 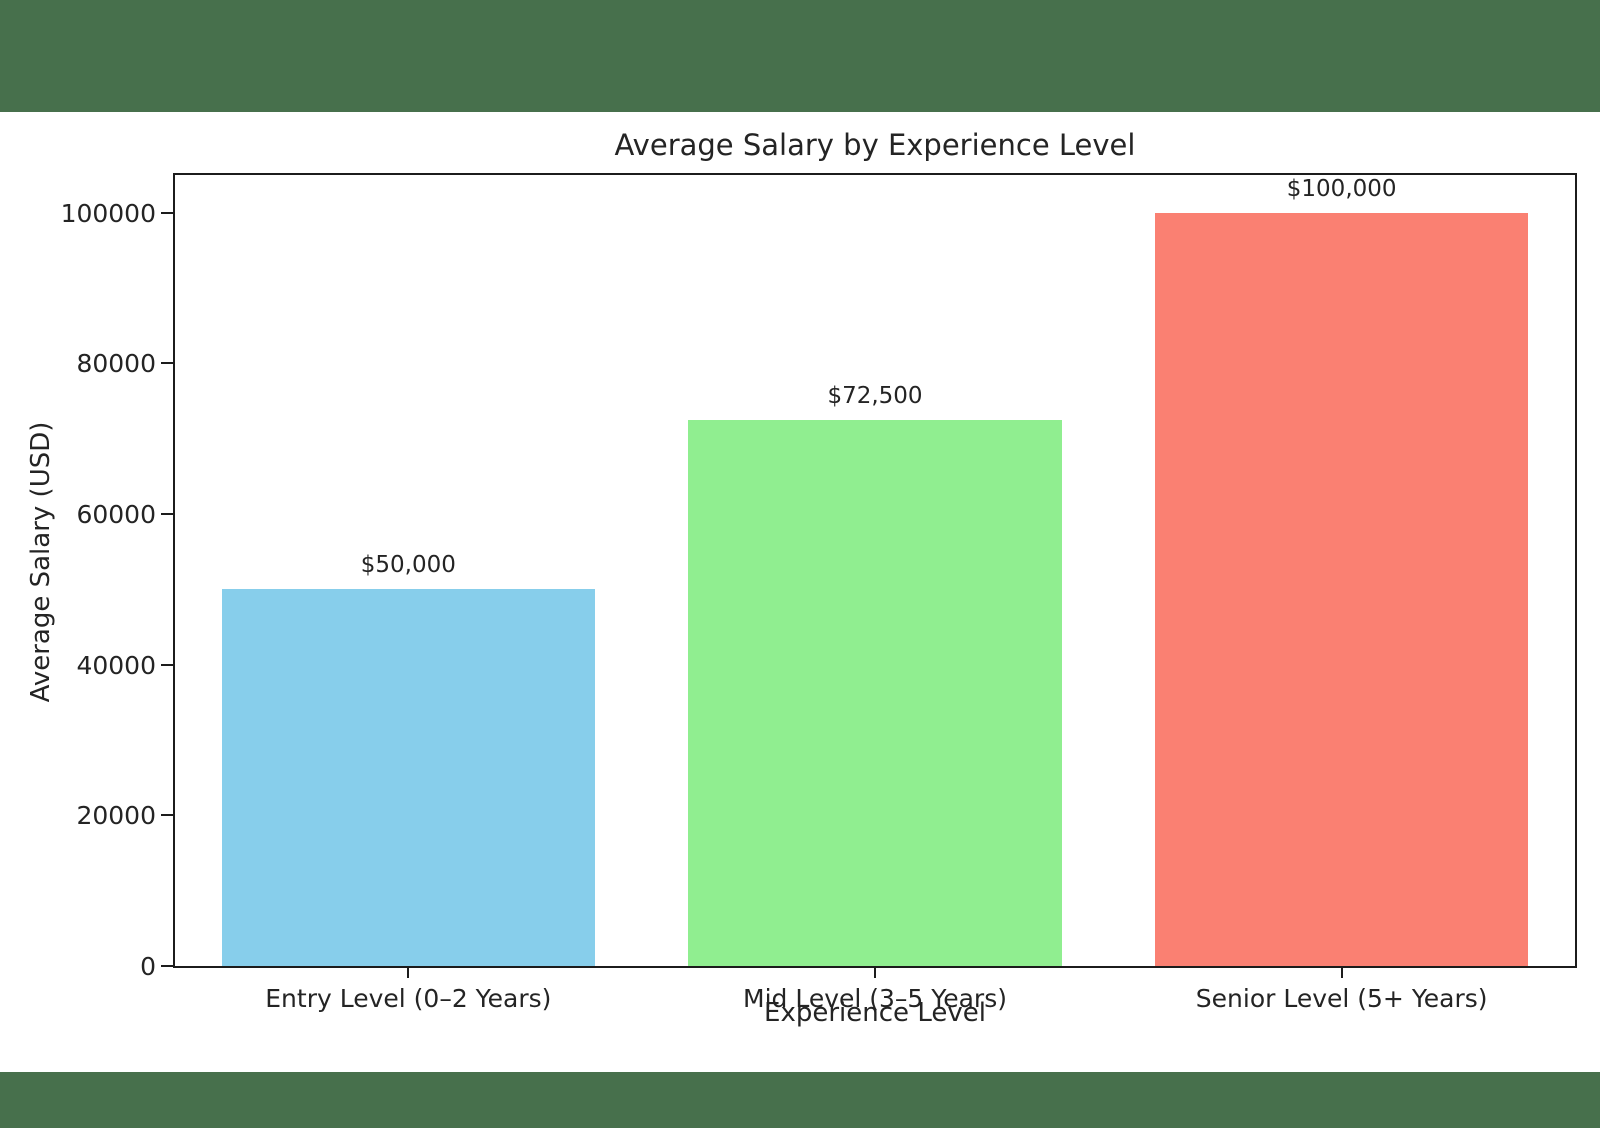 I want to click on y-tick-label: 80000, so click(x=116, y=364).